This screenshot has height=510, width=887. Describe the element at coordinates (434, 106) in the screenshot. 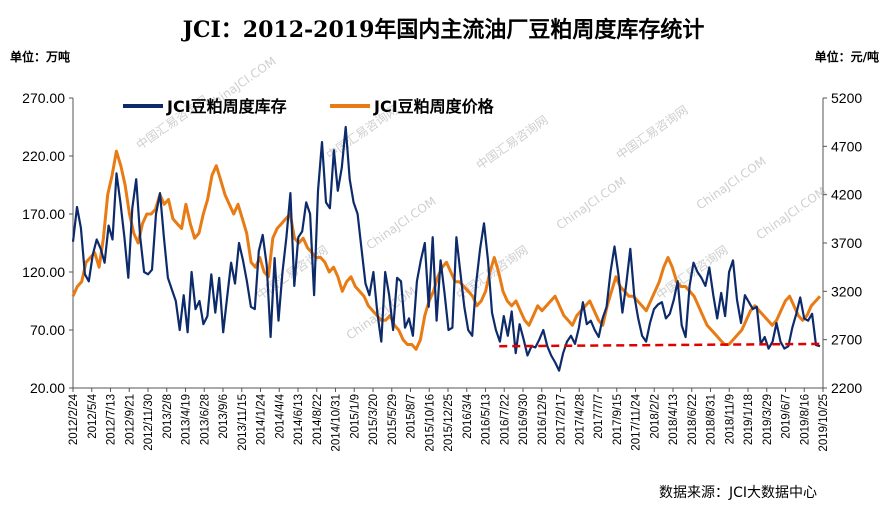

I see `legend-label-price: JCI豆粕周度价格` at that location.